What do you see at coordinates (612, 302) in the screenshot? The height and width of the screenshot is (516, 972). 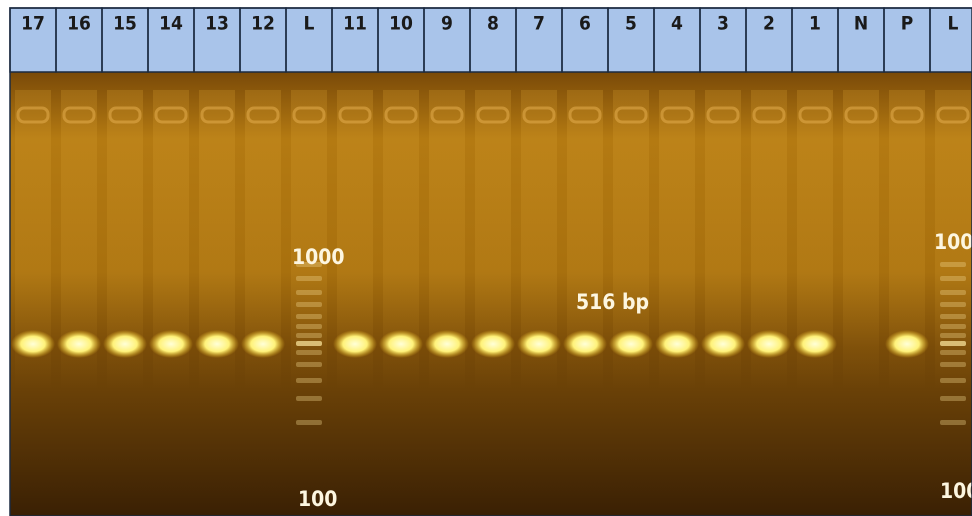 I see `band-size-label: 516 bp` at bounding box center [612, 302].